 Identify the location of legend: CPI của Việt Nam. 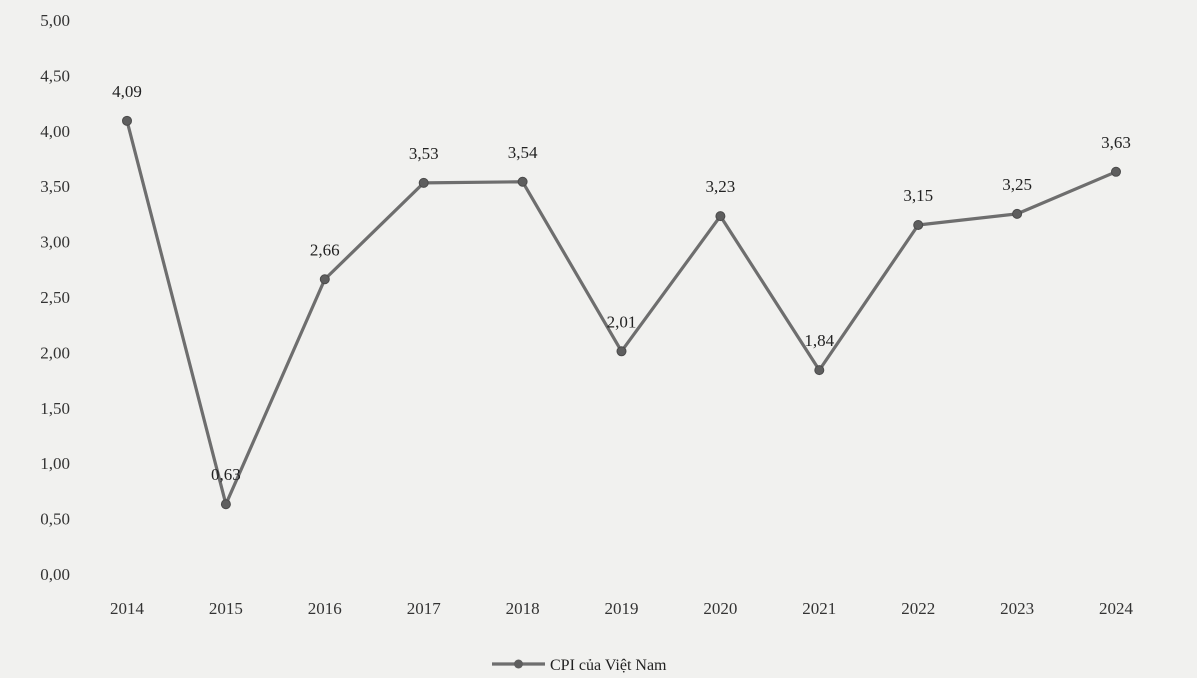
(579, 665).